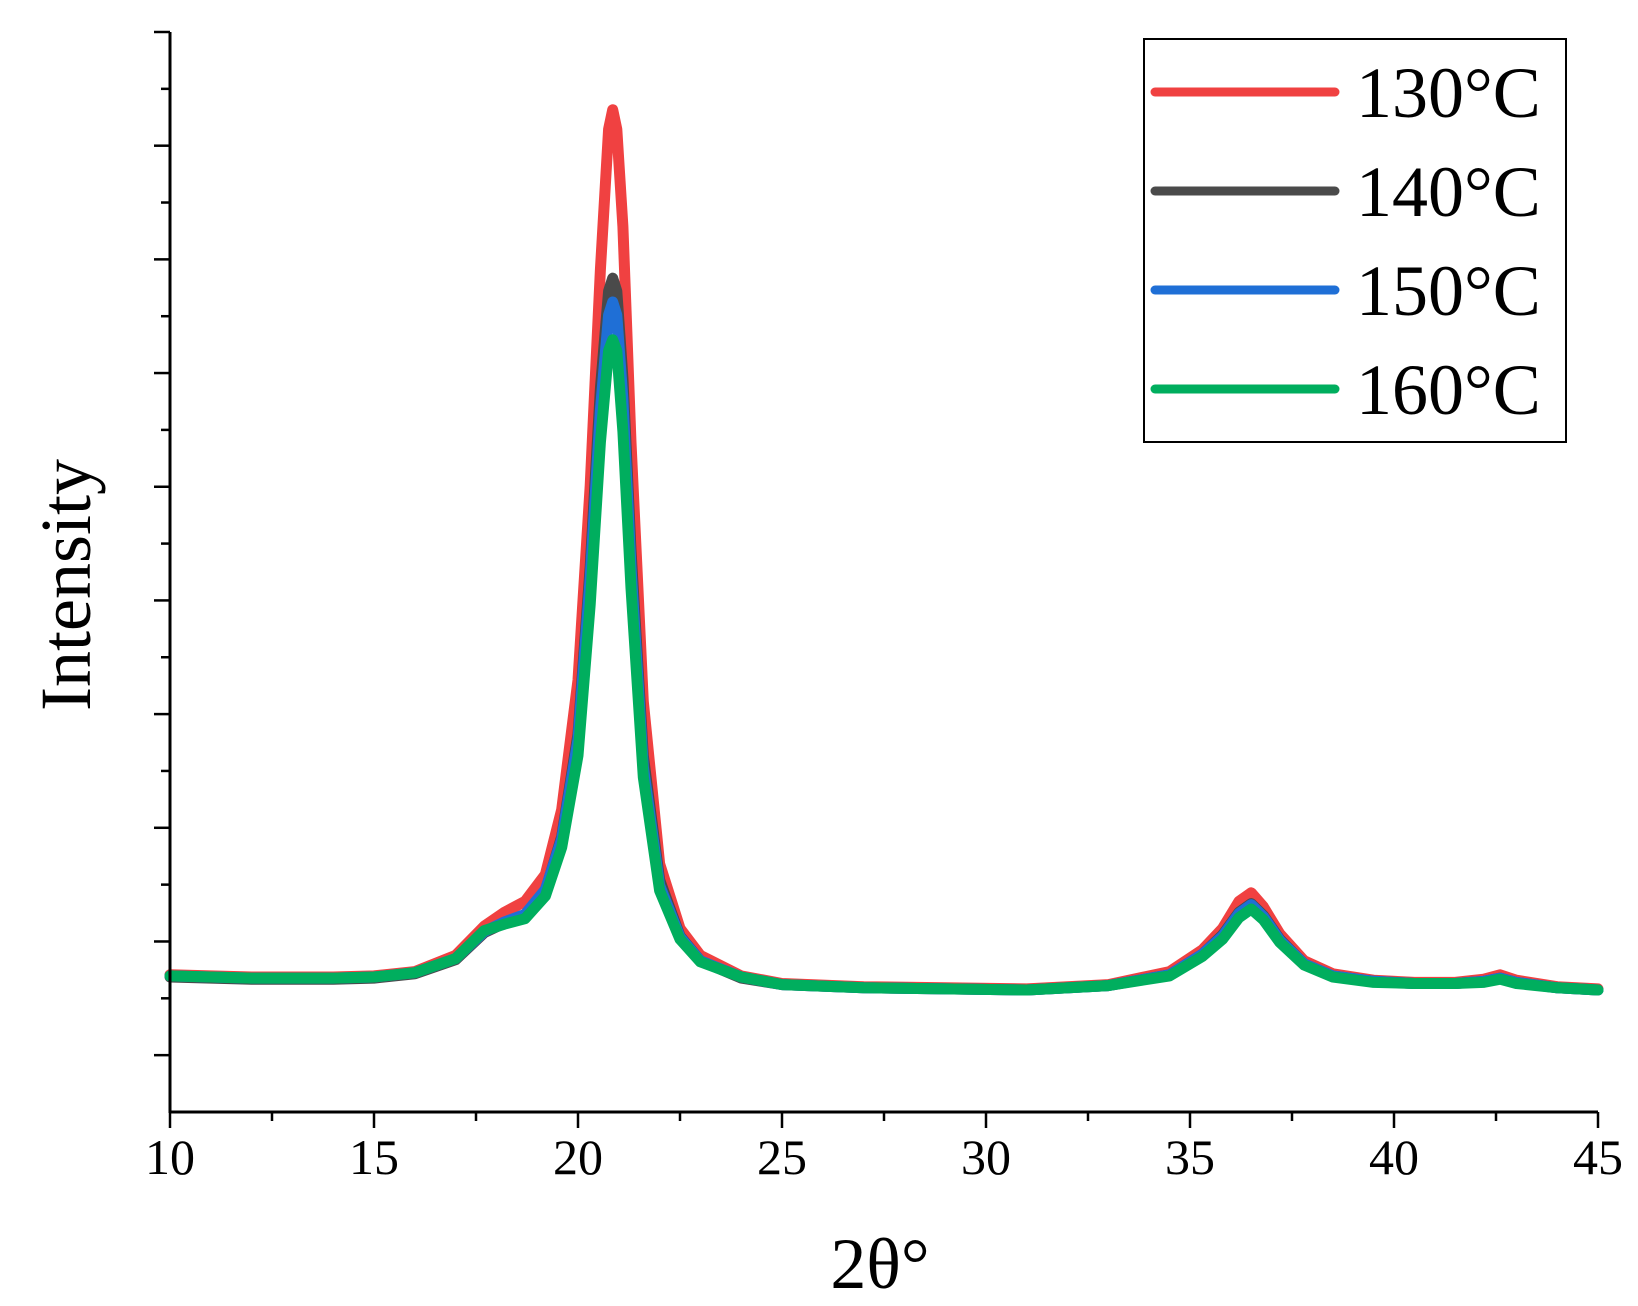 The width and height of the screenshot is (1638, 1306). What do you see at coordinates (1448, 291) in the screenshot?
I see `legend-label-3: 150°C` at bounding box center [1448, 291].